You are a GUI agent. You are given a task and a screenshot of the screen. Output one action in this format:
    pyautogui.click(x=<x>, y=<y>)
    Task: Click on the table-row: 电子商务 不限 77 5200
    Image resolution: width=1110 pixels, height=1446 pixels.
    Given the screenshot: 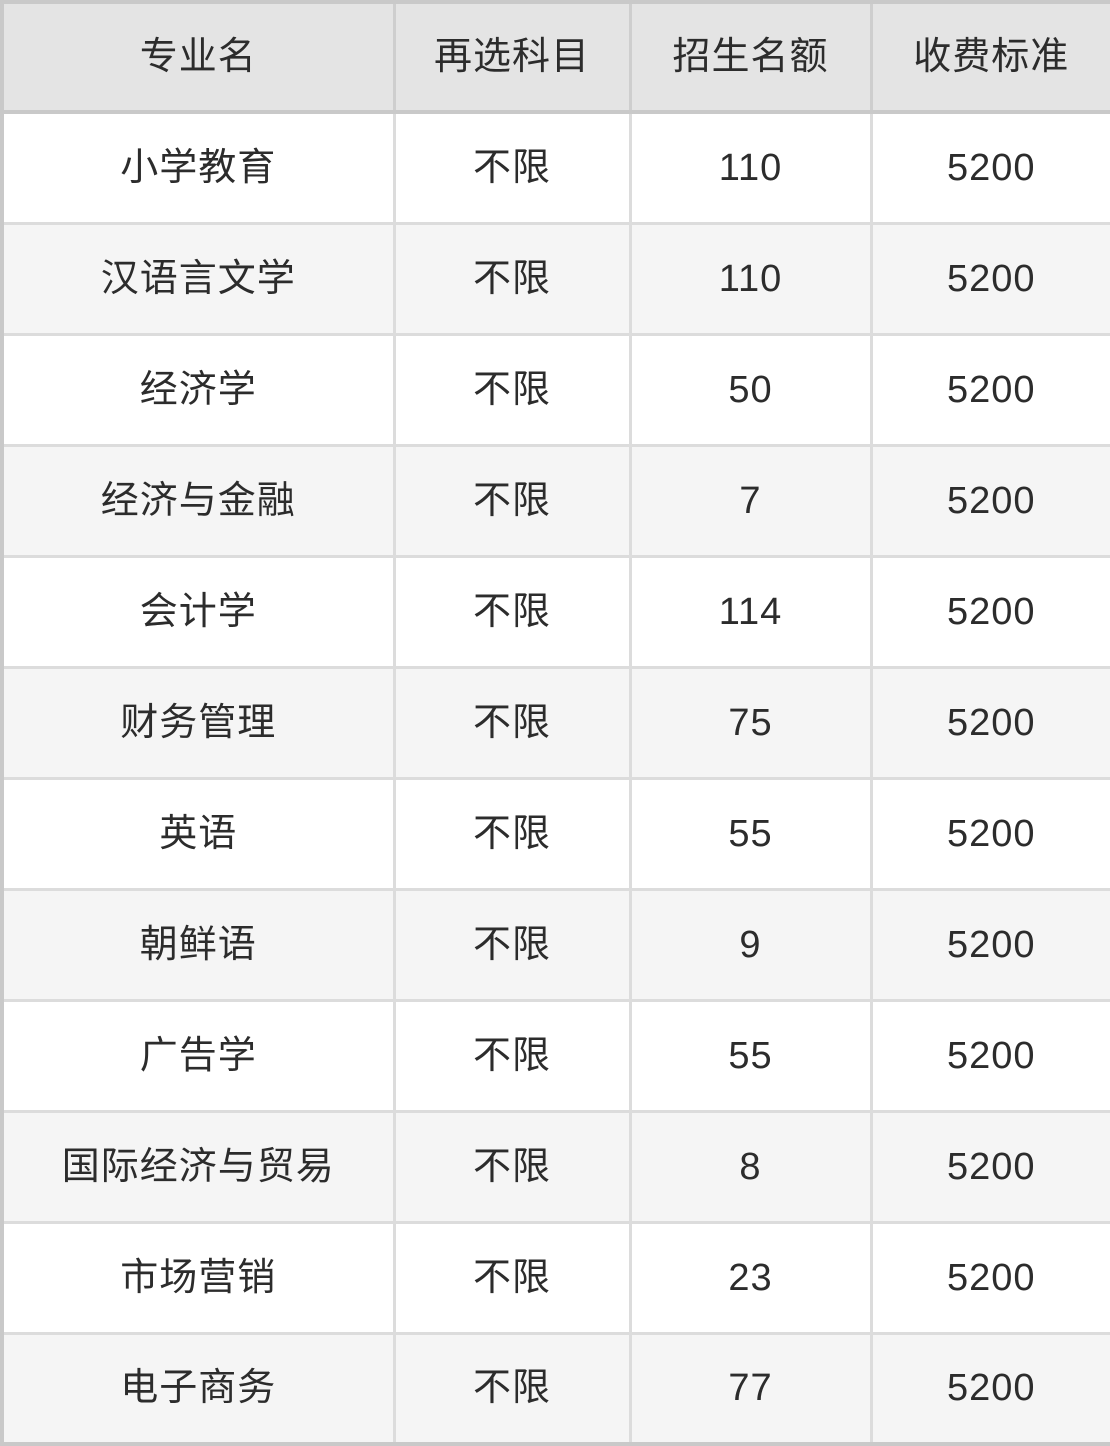 What is the action you would take?
    pyautogui.click(x=555, y=1388)
    